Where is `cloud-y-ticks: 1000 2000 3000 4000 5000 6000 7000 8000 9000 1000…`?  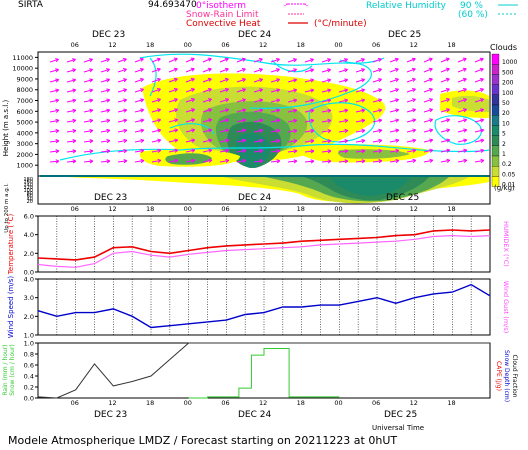 cloud-y-ticks: 1000 2000 3000 4000 5000 6000 7000 8000 9000 1000… is located at coordinates (25, 129).